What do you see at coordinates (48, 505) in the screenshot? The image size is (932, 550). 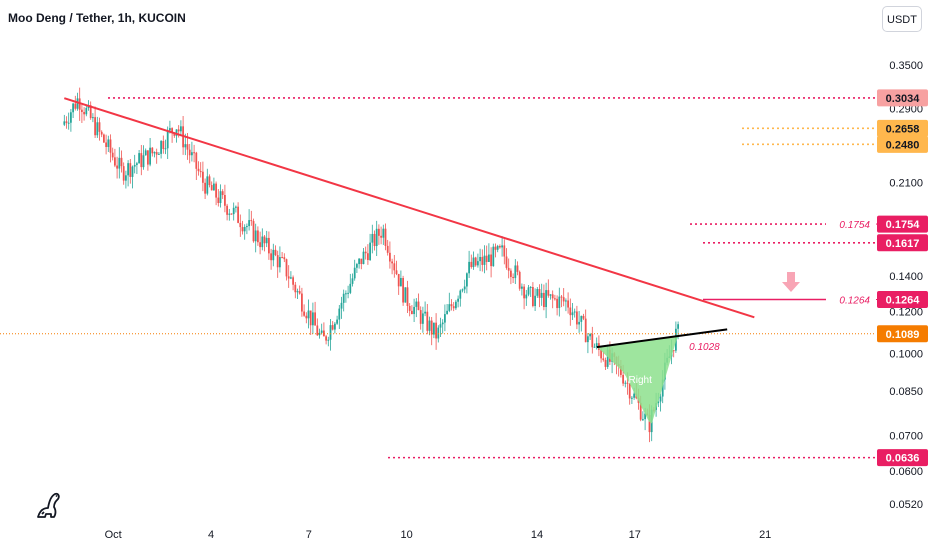 I see `tradingview-logo-icon` at bounding box center [48, 505].